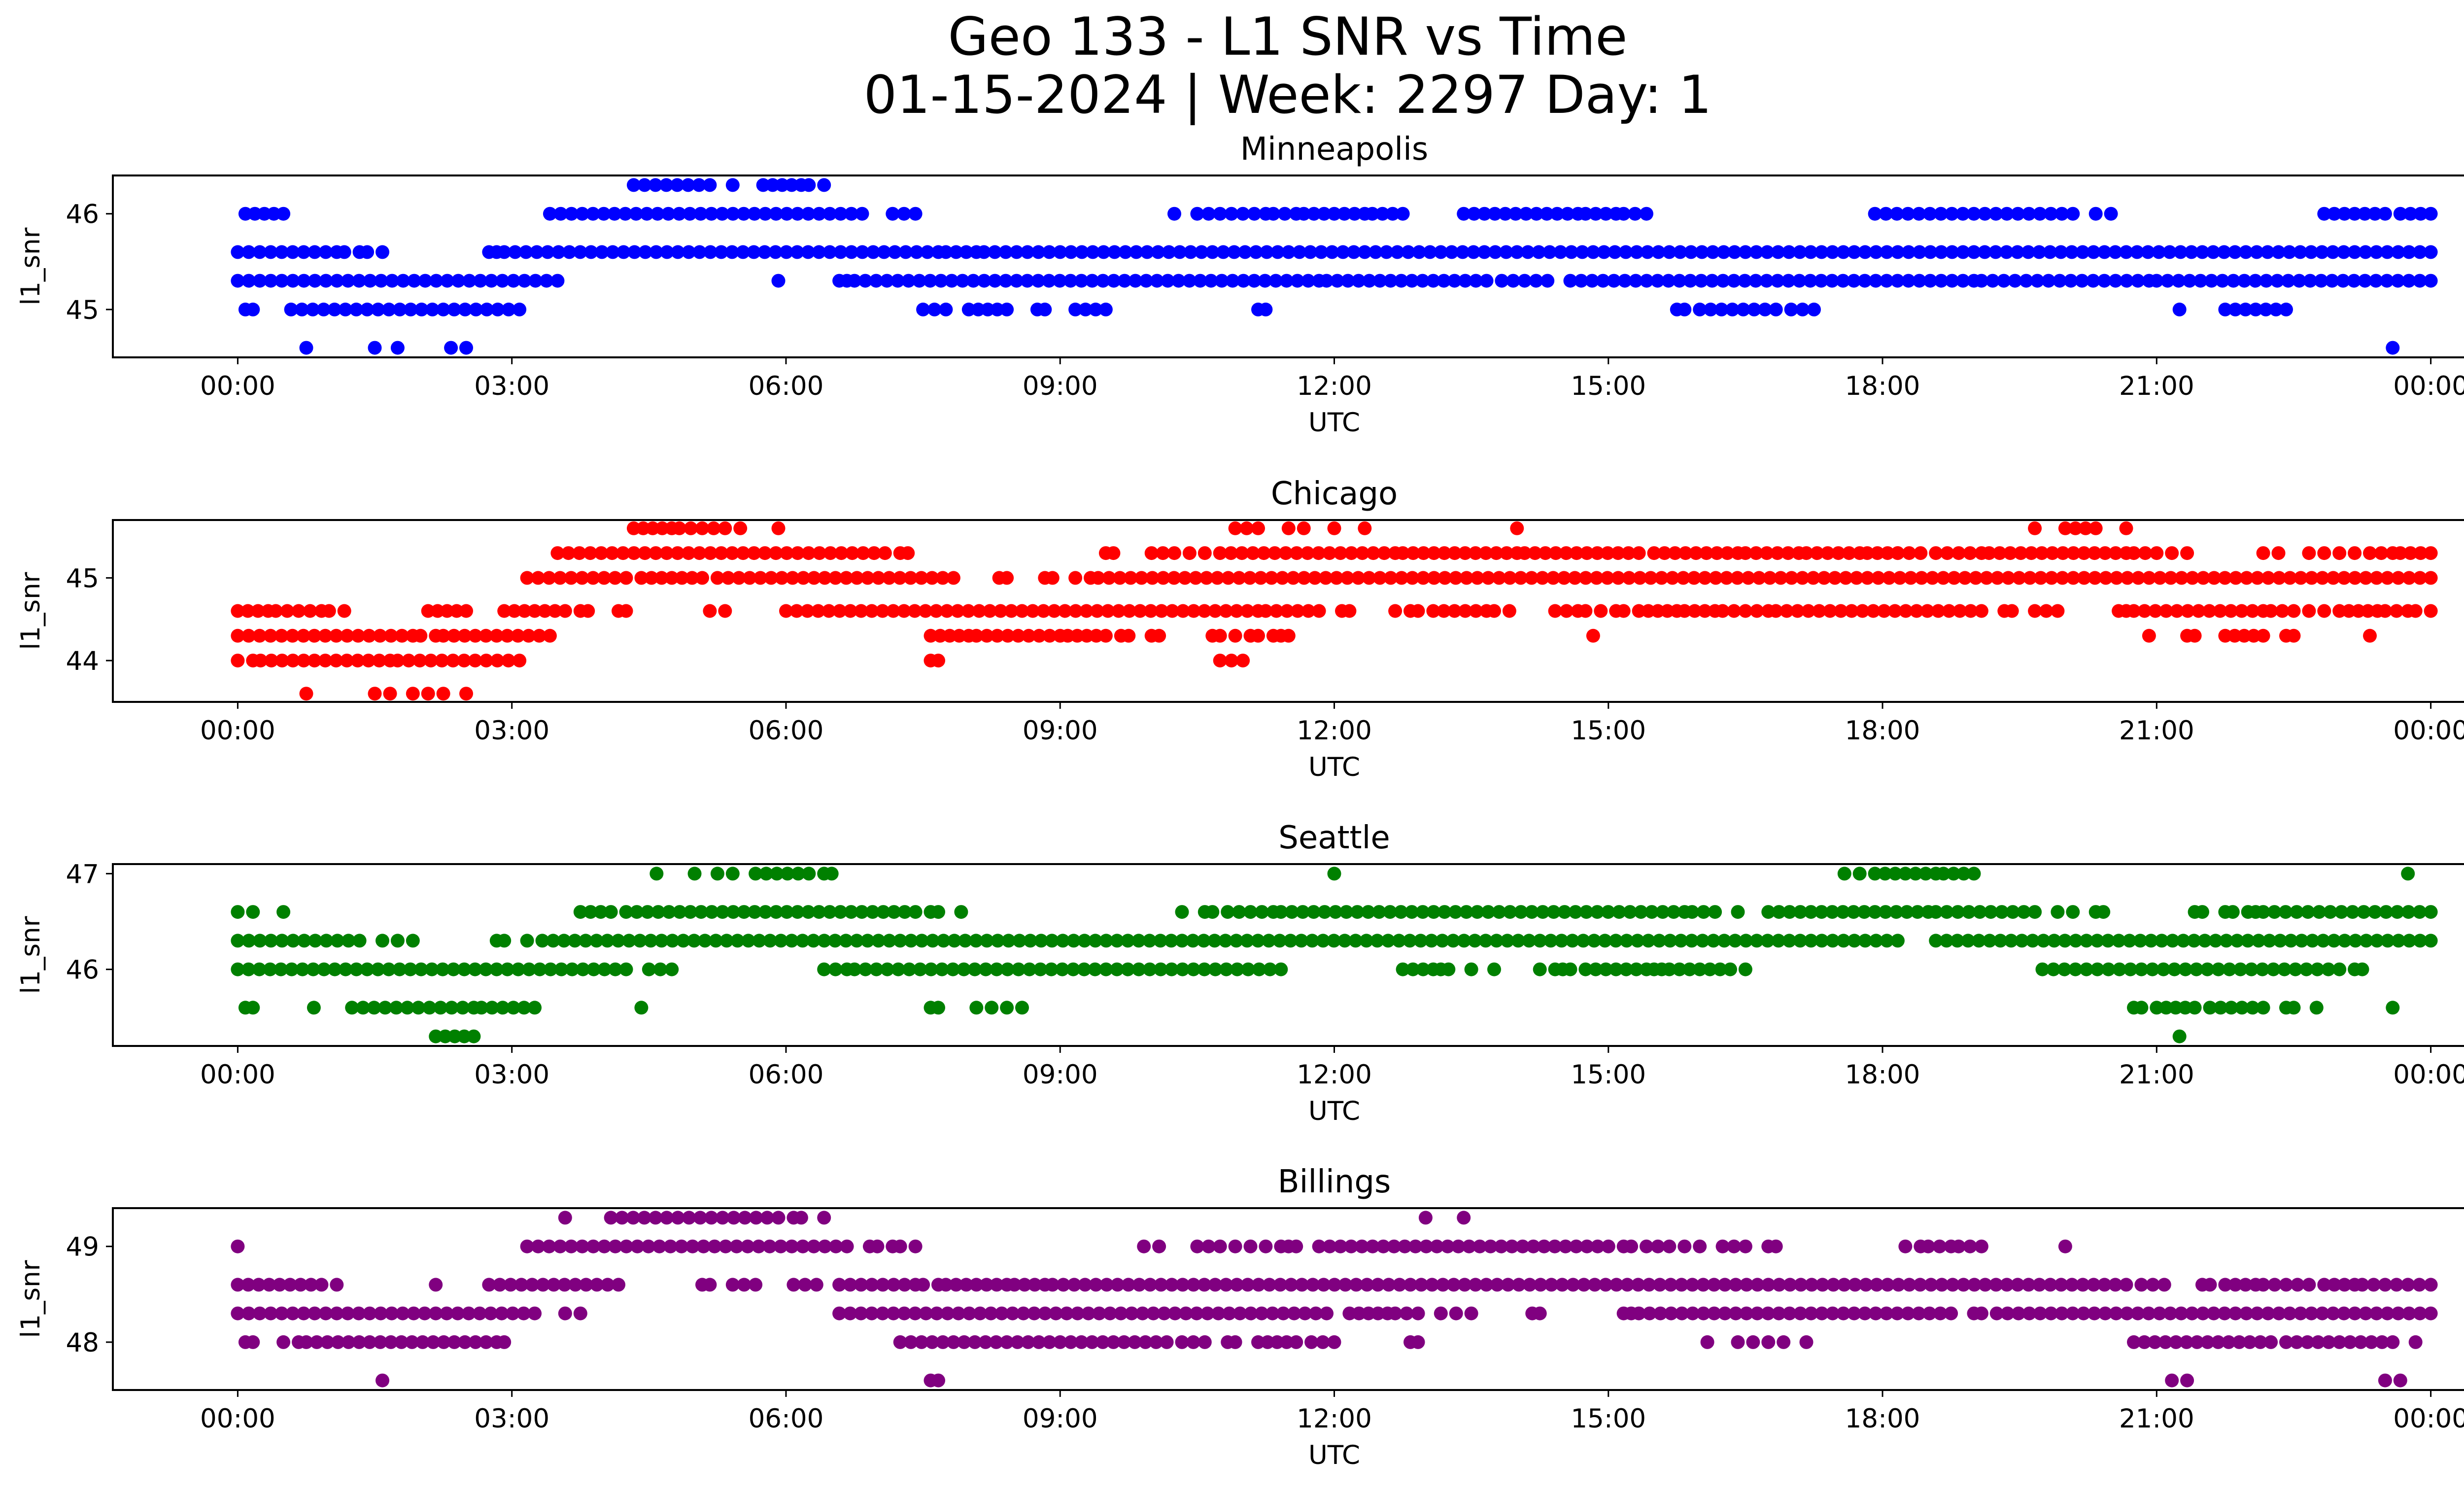 This screenshot has width=2464, height=1495. What do you see at coordinates (1608, 1075) in the screenshot?
I see `x-tick-label: 15:00` at bounding box center [1608, 1075].